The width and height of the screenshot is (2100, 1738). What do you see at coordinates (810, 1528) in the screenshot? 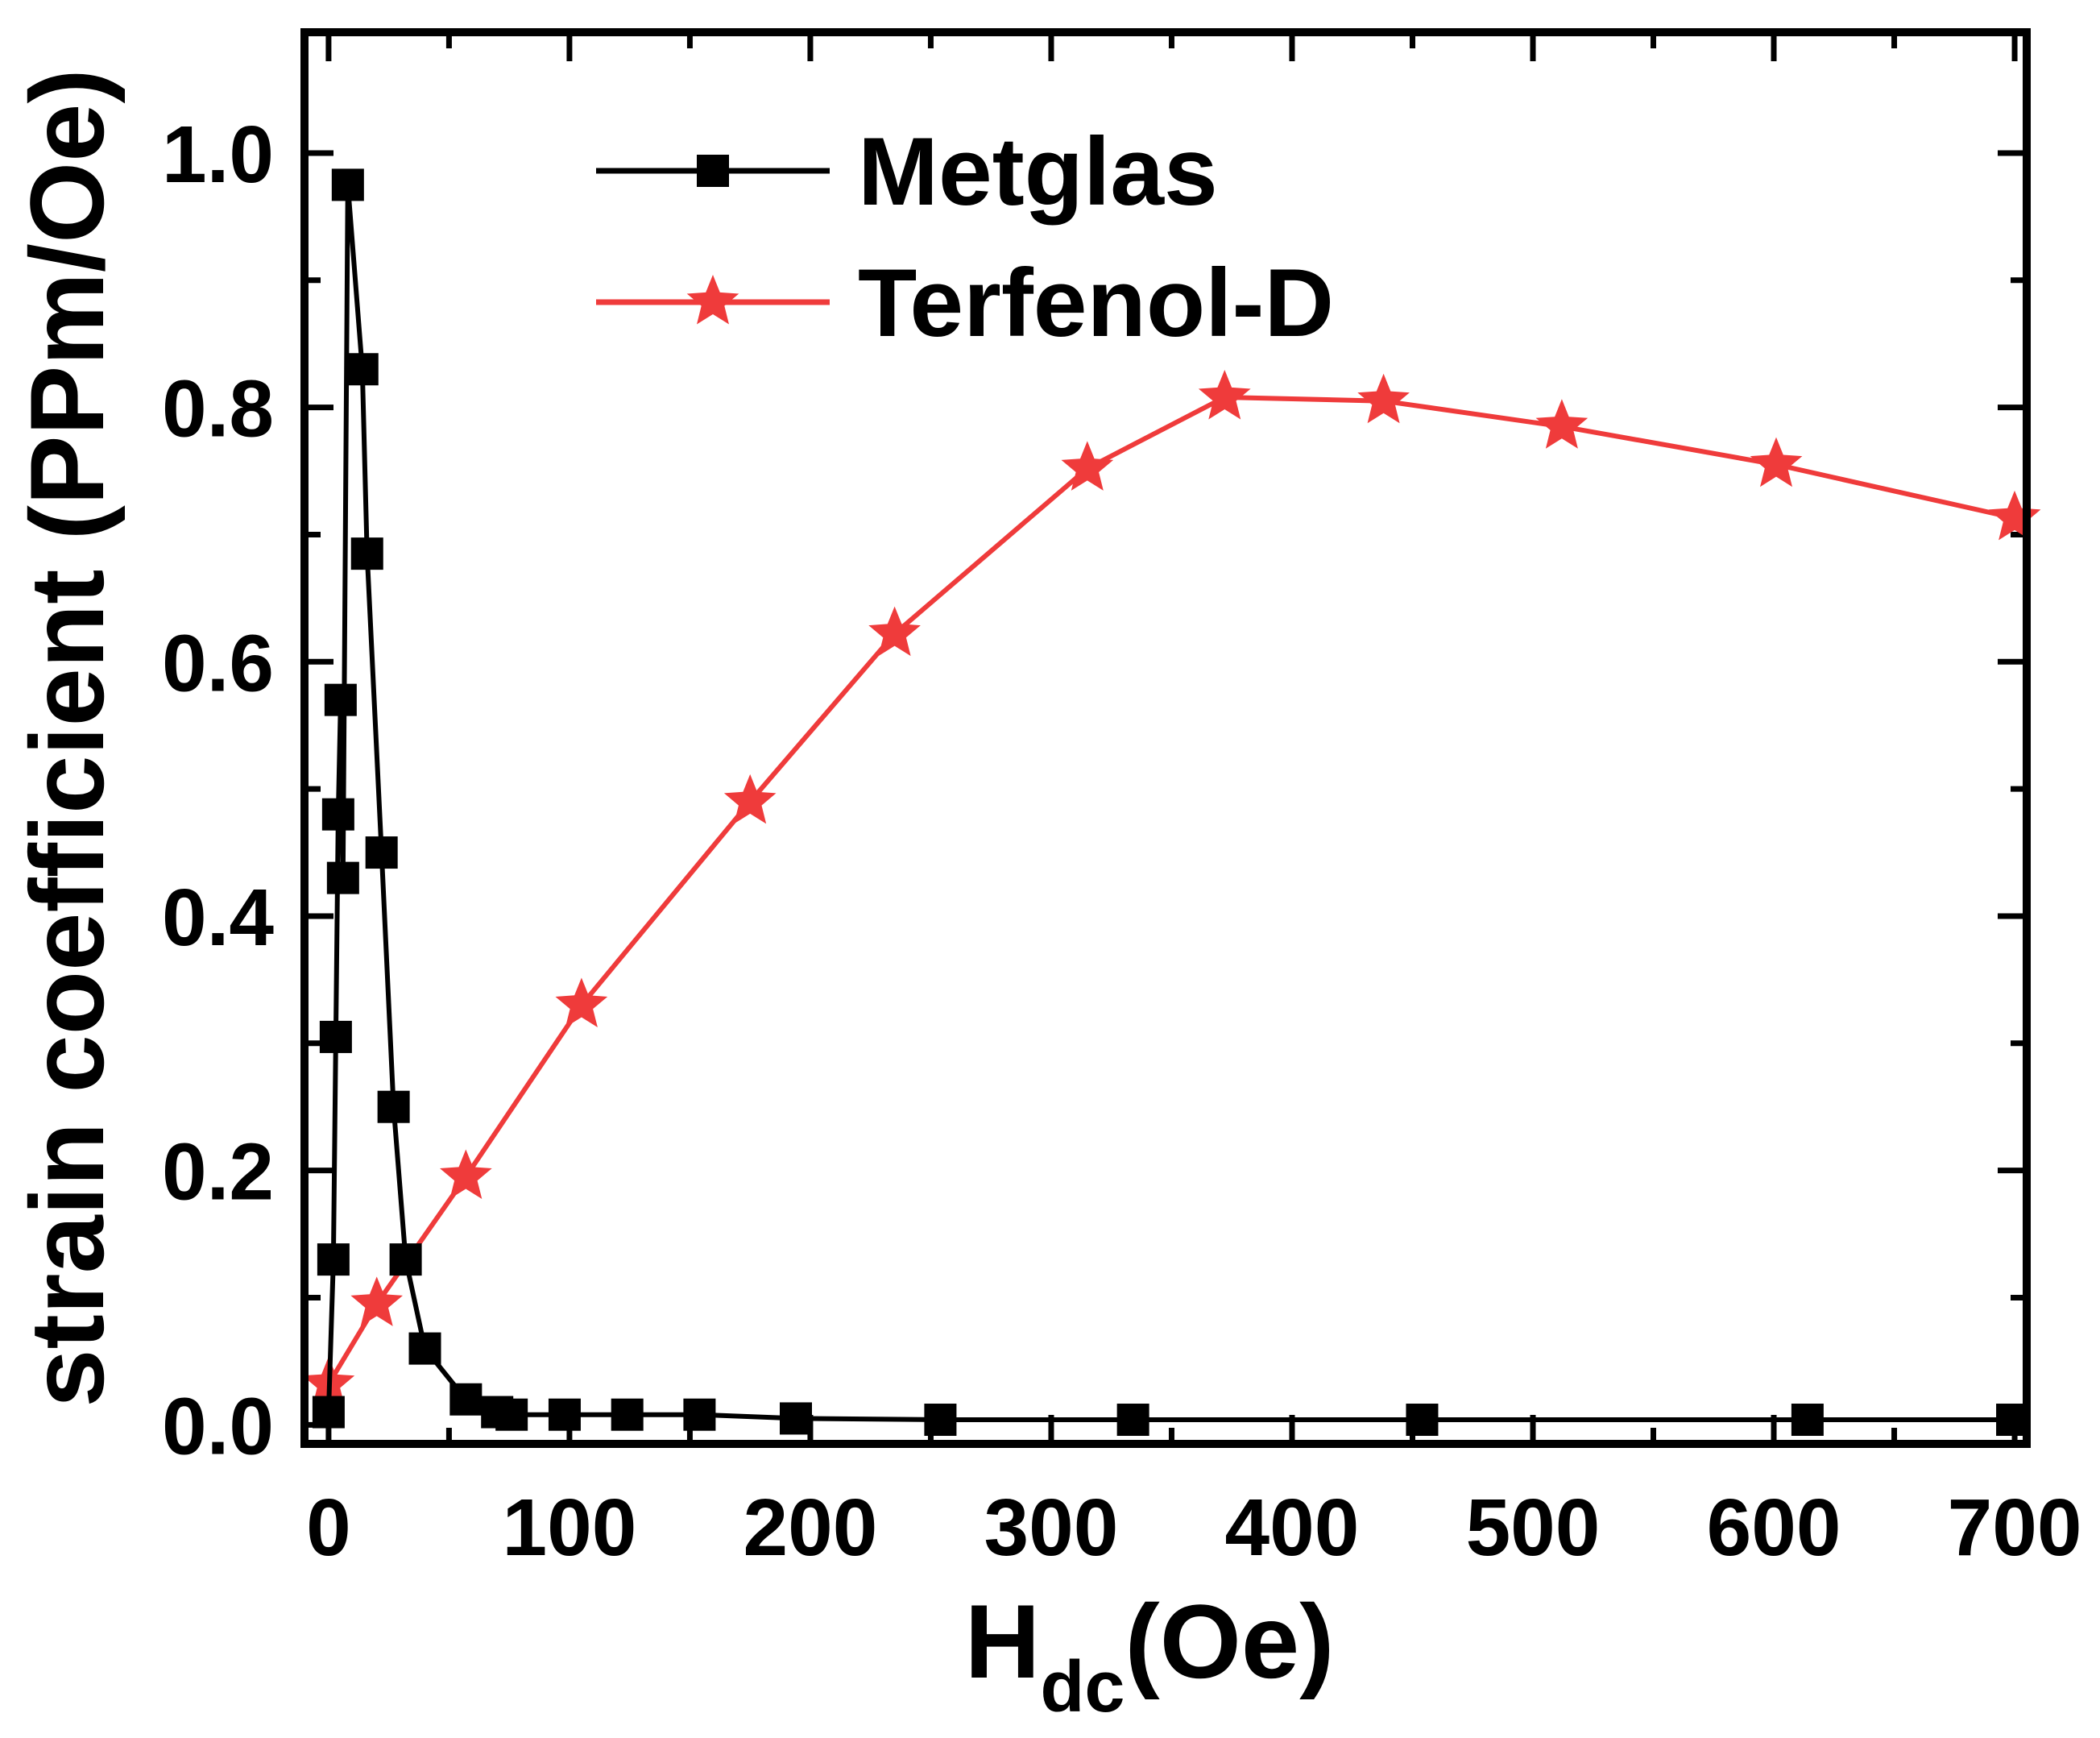
I see `x-tick-label: 200` at bounding box center [810, 1528].